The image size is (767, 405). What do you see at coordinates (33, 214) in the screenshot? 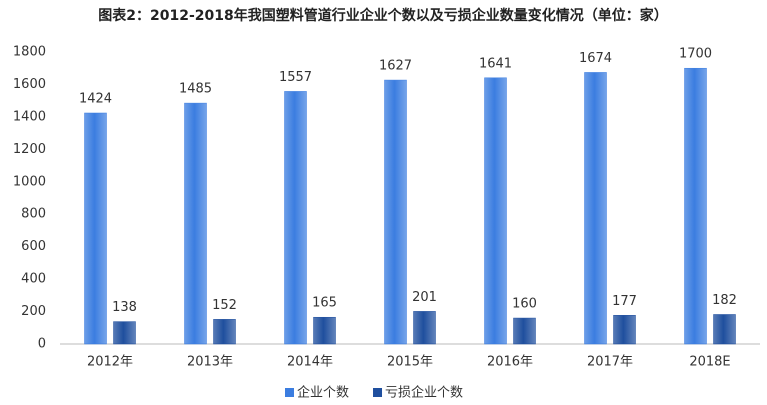
I see `y-tick-label: 800` at bounding box center [33, 214].